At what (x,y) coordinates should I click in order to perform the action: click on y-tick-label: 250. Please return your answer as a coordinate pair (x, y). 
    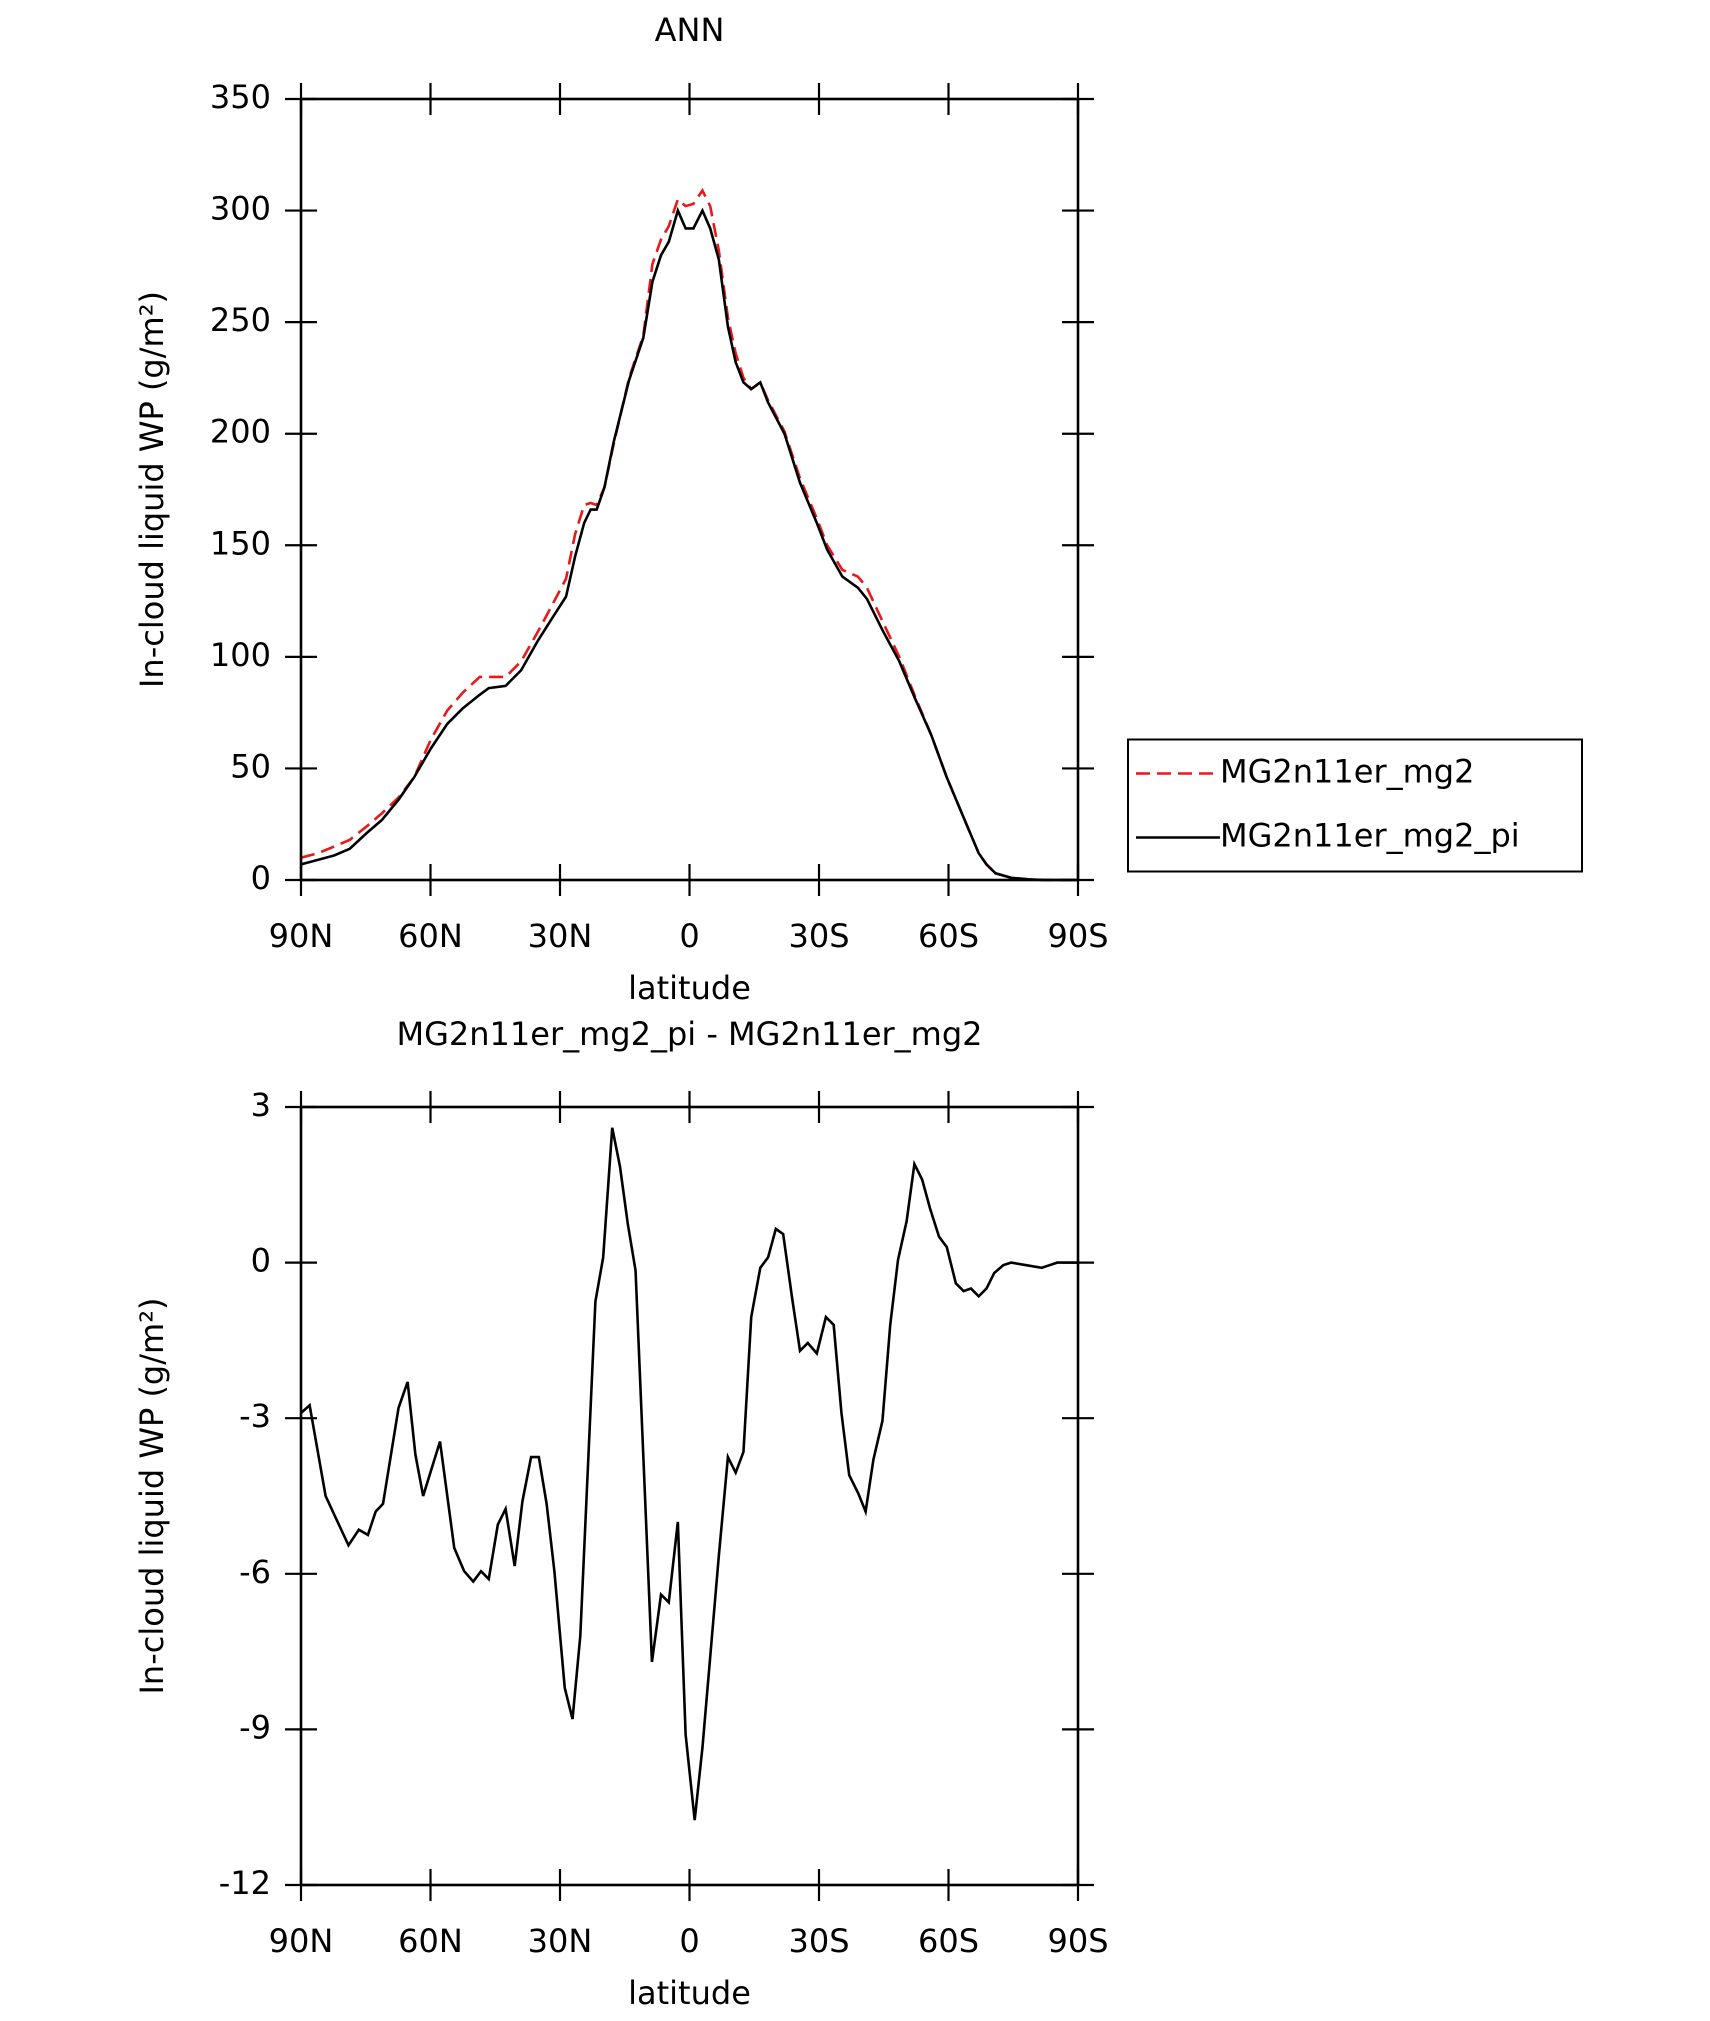
    Looking at the image, I should click on (240, 320).